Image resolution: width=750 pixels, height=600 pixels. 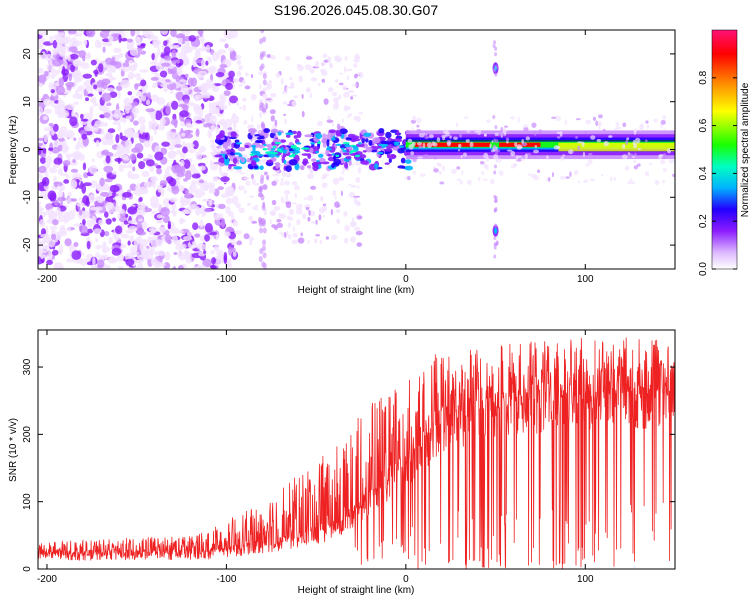 I want to click on y-tick-label: 0, so click(x=27, y=149).